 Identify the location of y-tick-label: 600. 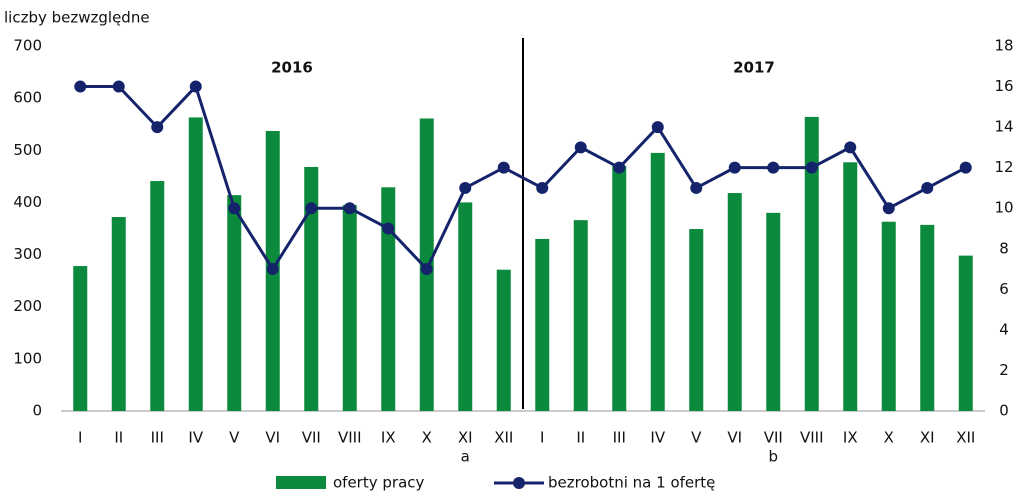
(27, 98).